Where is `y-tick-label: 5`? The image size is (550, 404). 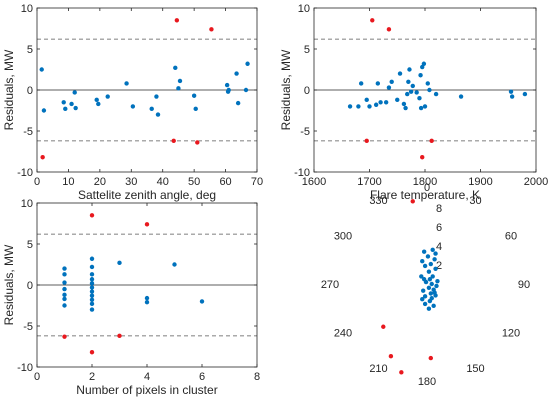 y-tick-label: 5 is located at coordinates (30, 50).